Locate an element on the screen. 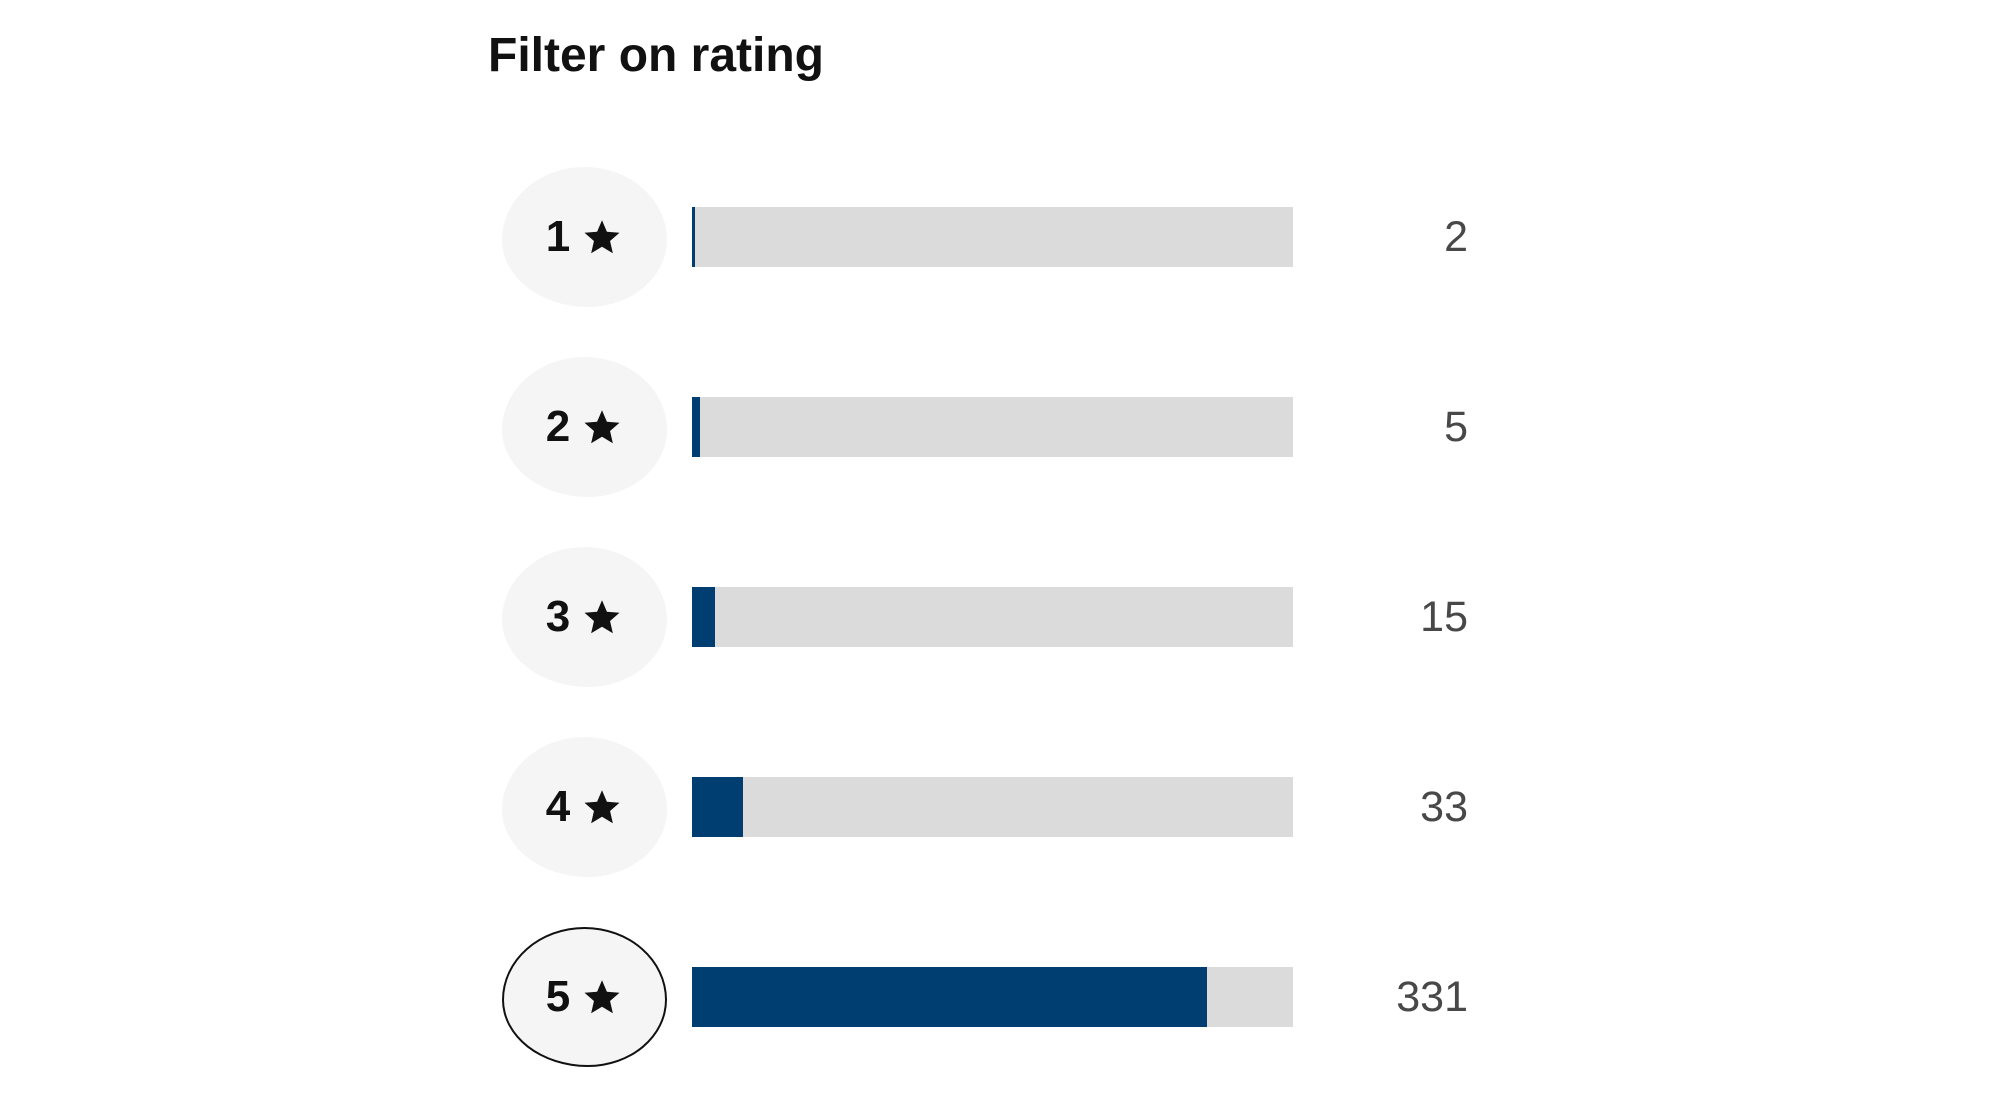 The width and height of the screenshot is (2000, 1116). rating-row: 3 15 is located at coordinates (995, 617).